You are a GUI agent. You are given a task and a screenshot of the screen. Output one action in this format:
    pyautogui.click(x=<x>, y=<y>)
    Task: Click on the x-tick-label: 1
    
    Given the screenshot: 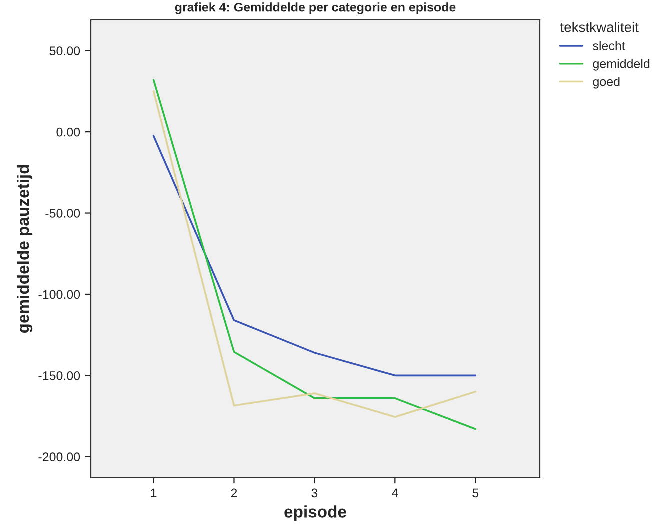 What is the action you would take?
    pyautogui.click(x=154, y=493)
    